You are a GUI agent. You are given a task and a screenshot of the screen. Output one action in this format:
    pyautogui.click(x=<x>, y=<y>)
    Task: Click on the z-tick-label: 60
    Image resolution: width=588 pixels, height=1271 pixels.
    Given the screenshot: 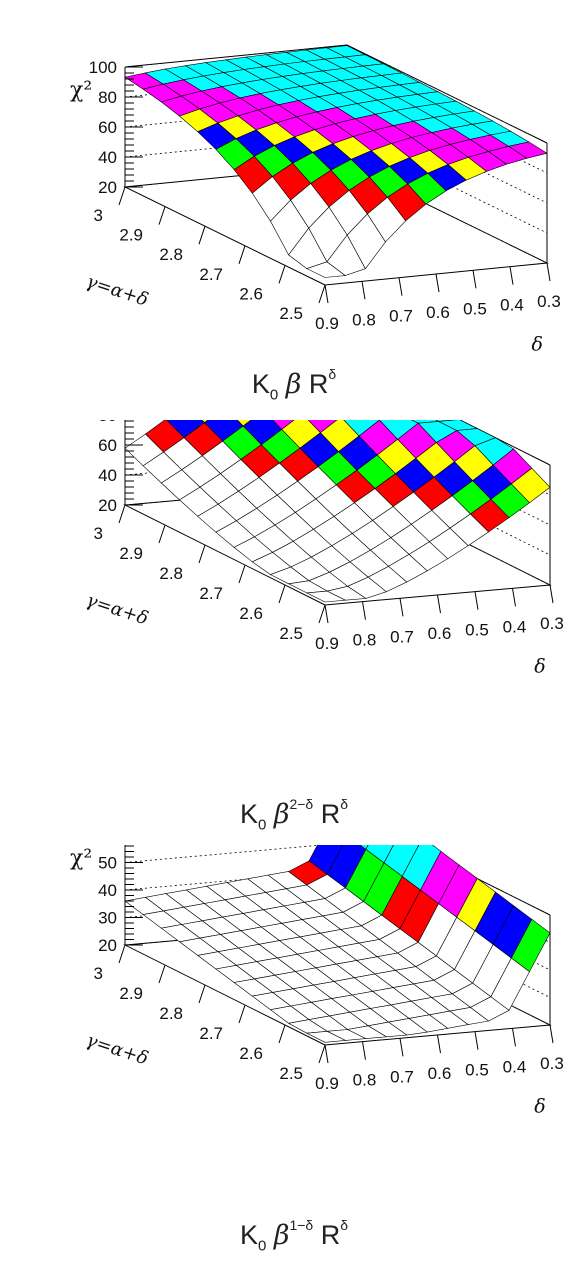 What is the action you would take?
    pyautogui.click(x=107, y=127)
    